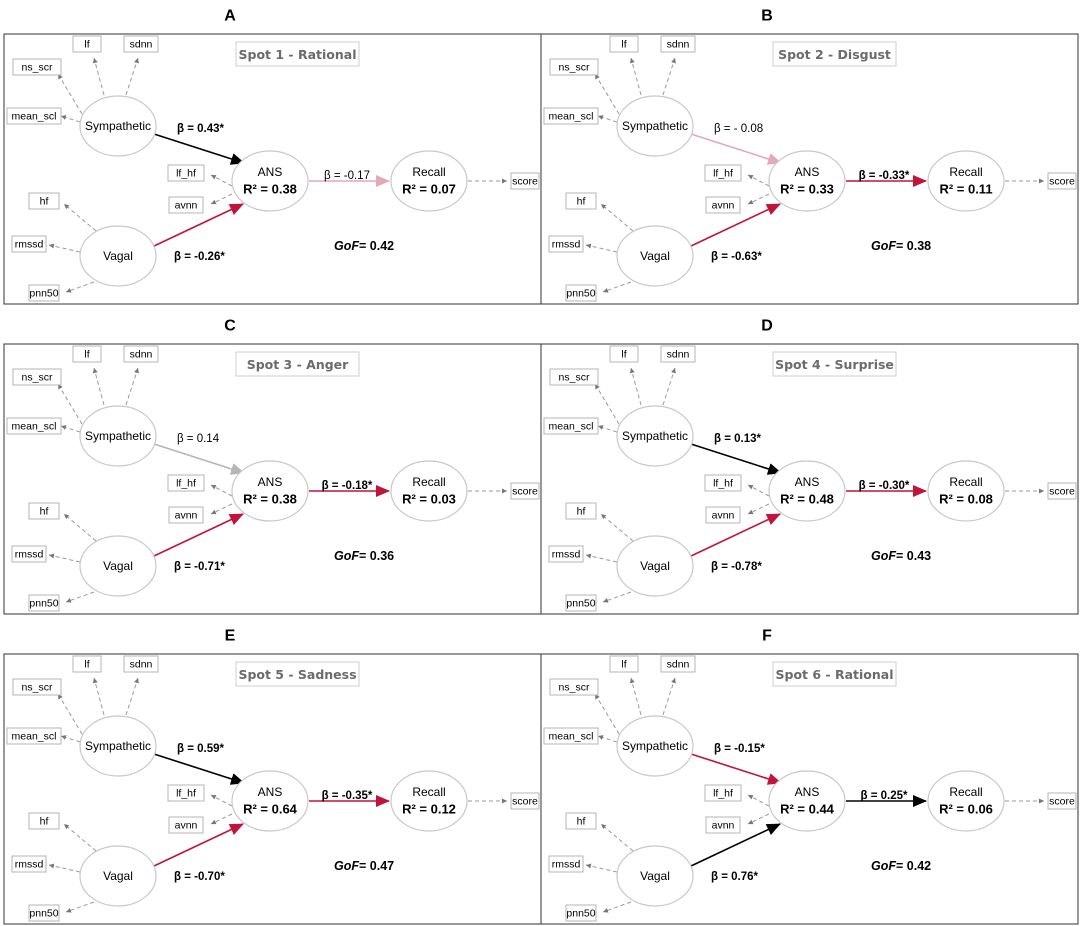 This screenshot has height=926, width=1084. I want to click on recall-r2: R² = 0.11, so click(965, 189).